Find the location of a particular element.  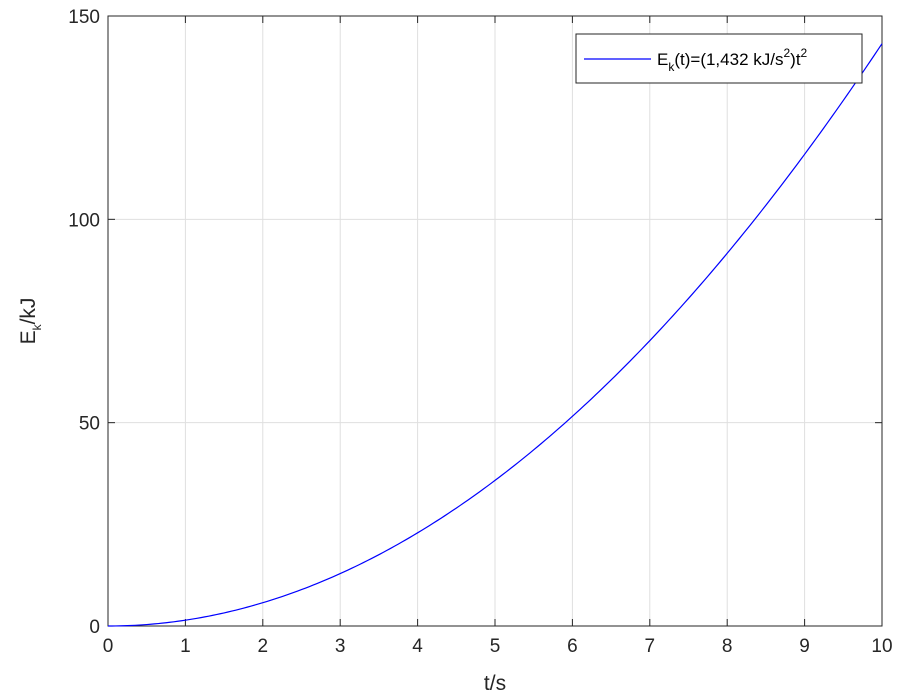

legend-entry-subscript: k is located at coordinates (671, 67).